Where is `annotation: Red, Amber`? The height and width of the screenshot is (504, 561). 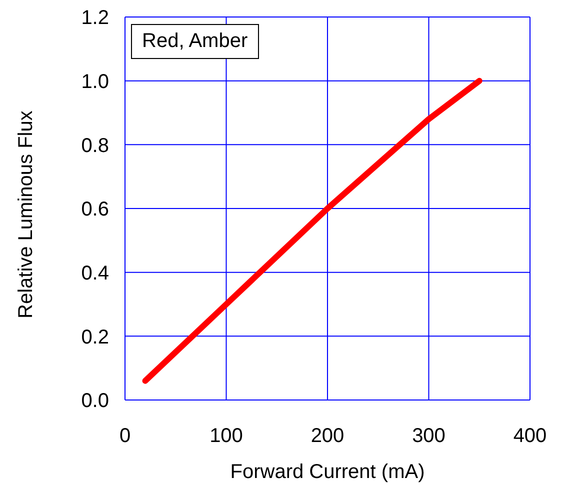
annotation: Red, Amber is located at coordinates (195, 41).